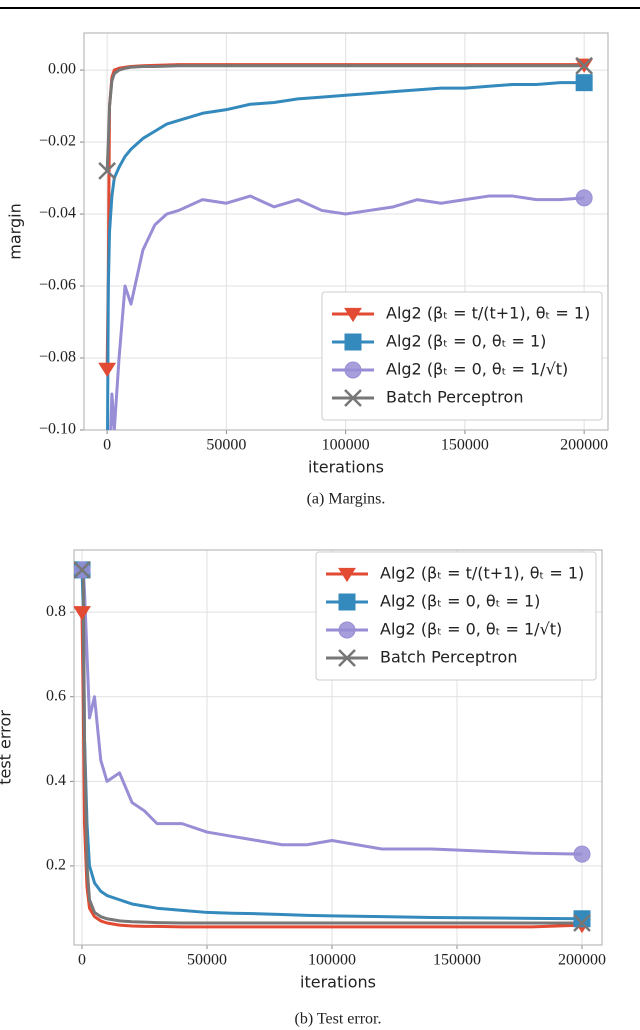 The image size is (640, 1030). Describe the element at coordinates (57, 213) in the screenshot. I see `y-tick-label: −0.04` at that location.